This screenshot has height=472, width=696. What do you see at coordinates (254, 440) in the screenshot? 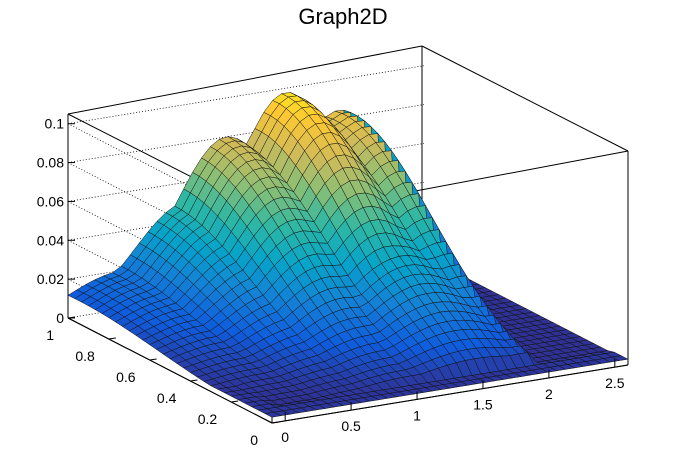
I see `y-tick-label: 0` at bounding box center [254, 440].